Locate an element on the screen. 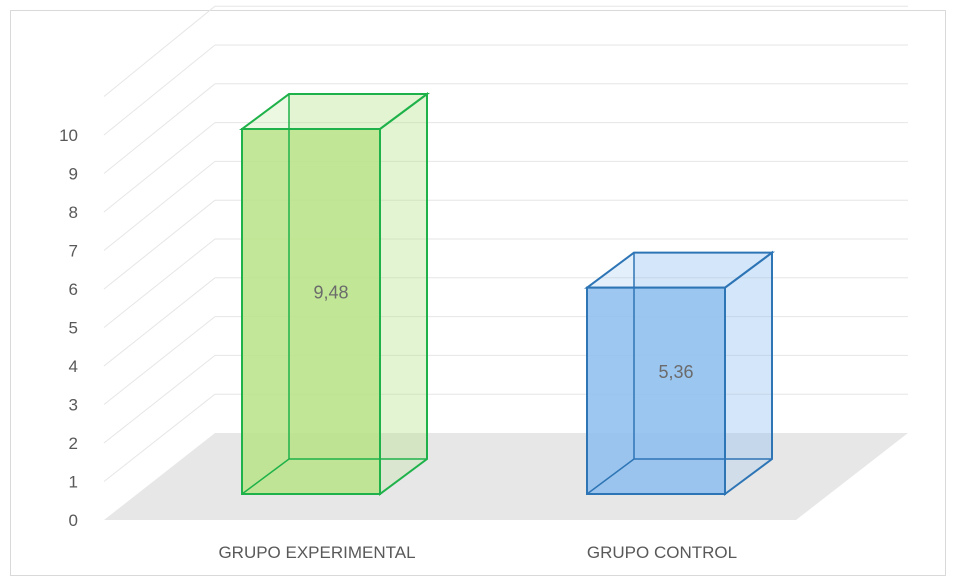 The height and width of the screenshot is (579, 957). bar: 9,48 is located at coordinates (334, 294).